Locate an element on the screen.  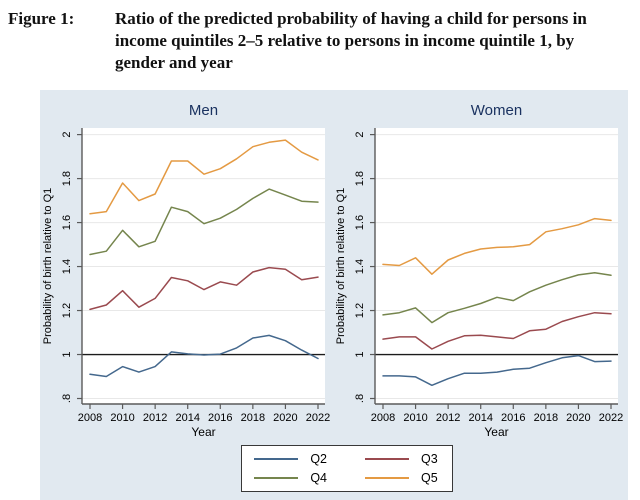
legend-label-q3: Q3 is located at coordinates (429, 459).